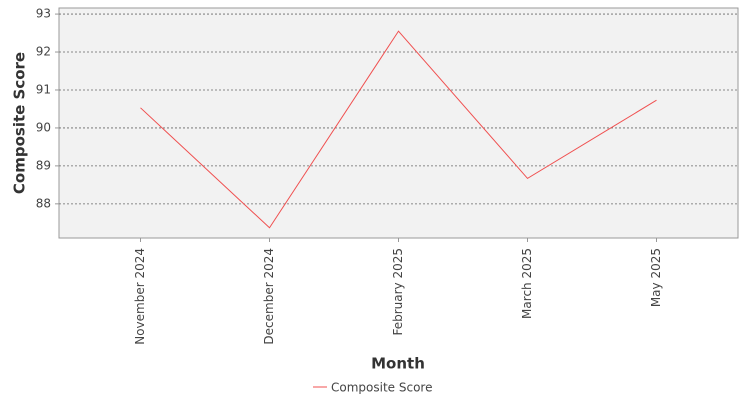 Image resolution: width=750 pixels, height=400 pixels. Describe the element at coordinates (527, 283) in the screenshot. I see `x-tick-label: March 2025` at that location.